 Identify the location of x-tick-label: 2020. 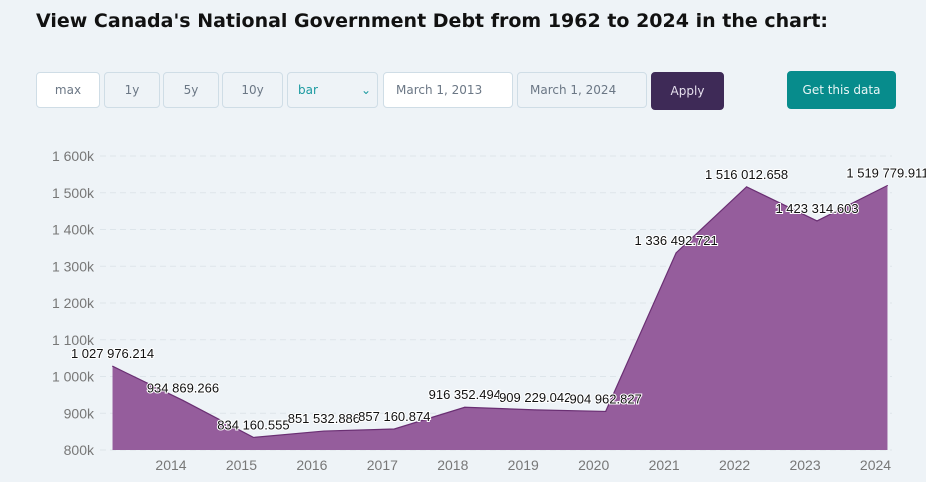
(593, 465).